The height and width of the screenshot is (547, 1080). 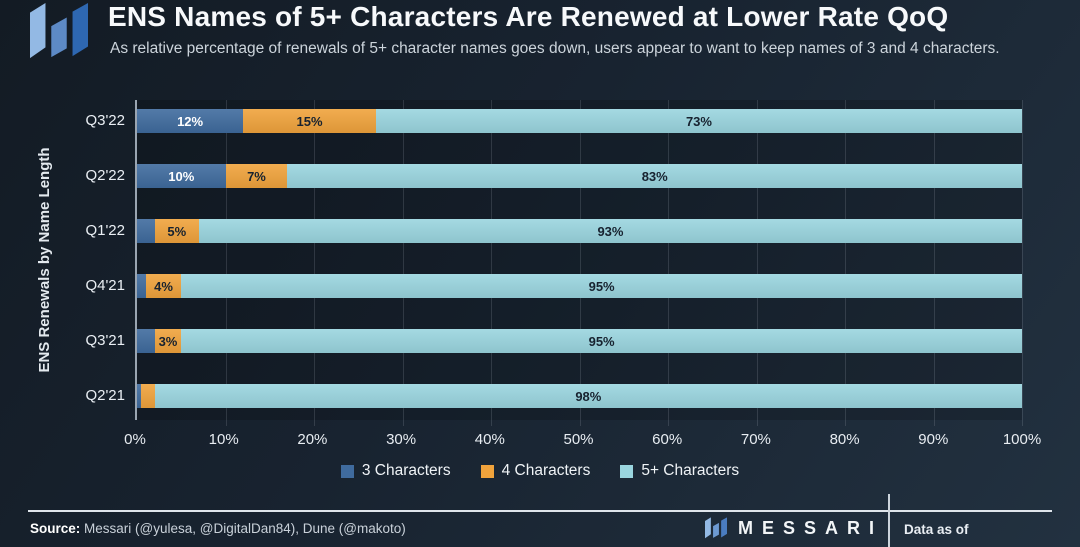 What do you see at coordinates (811, 527) in the screenshot?
I see `messari-wordmark: MESSARI` at bounding box center [811, 527].